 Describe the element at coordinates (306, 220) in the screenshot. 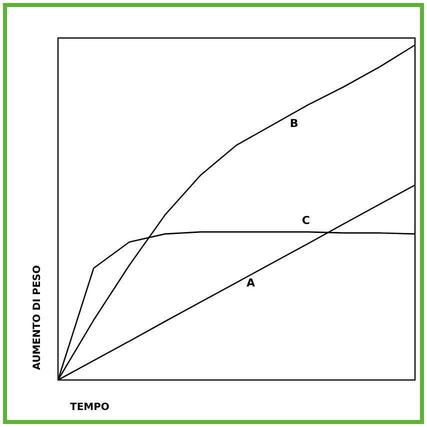

I see `series-label: C` at that location.